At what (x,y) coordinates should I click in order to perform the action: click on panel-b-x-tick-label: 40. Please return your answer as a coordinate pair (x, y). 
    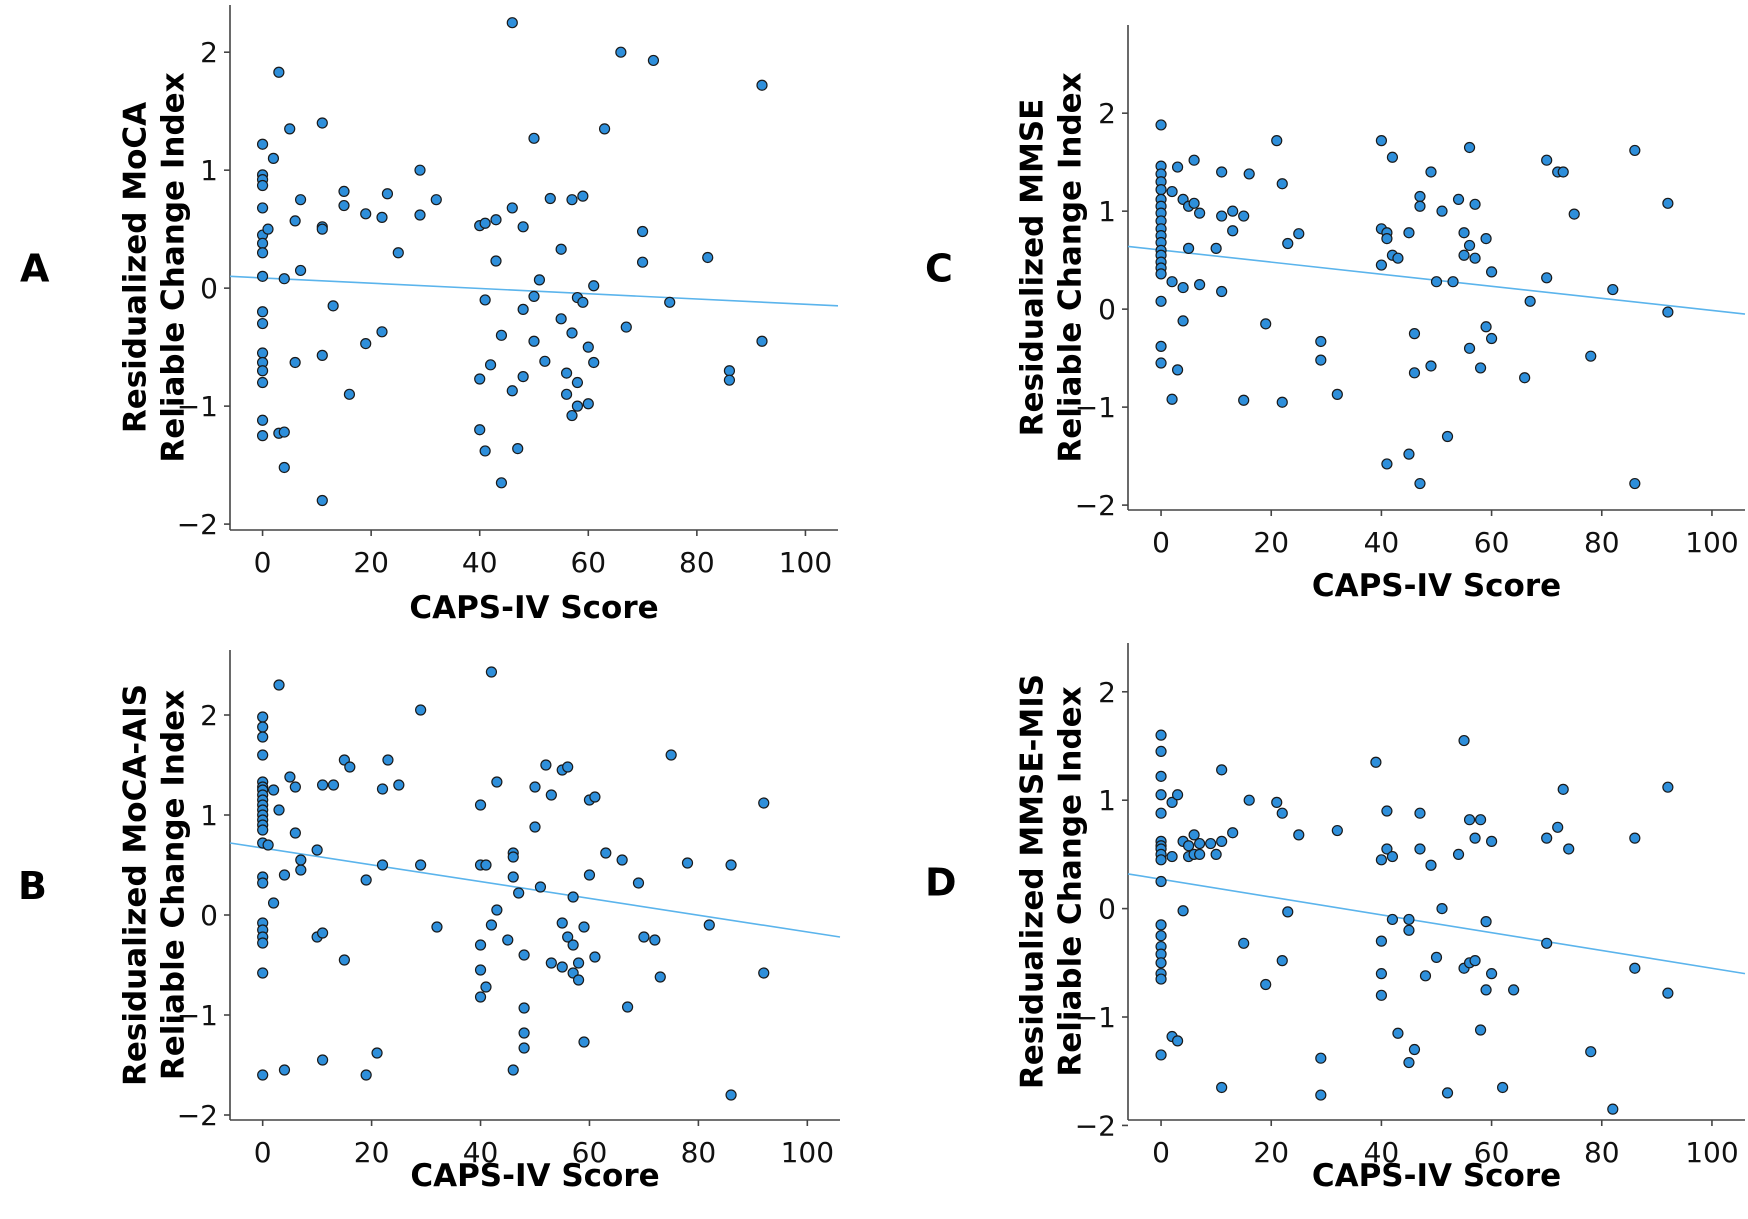
    Looking at the image, I should click on (481, 1152).